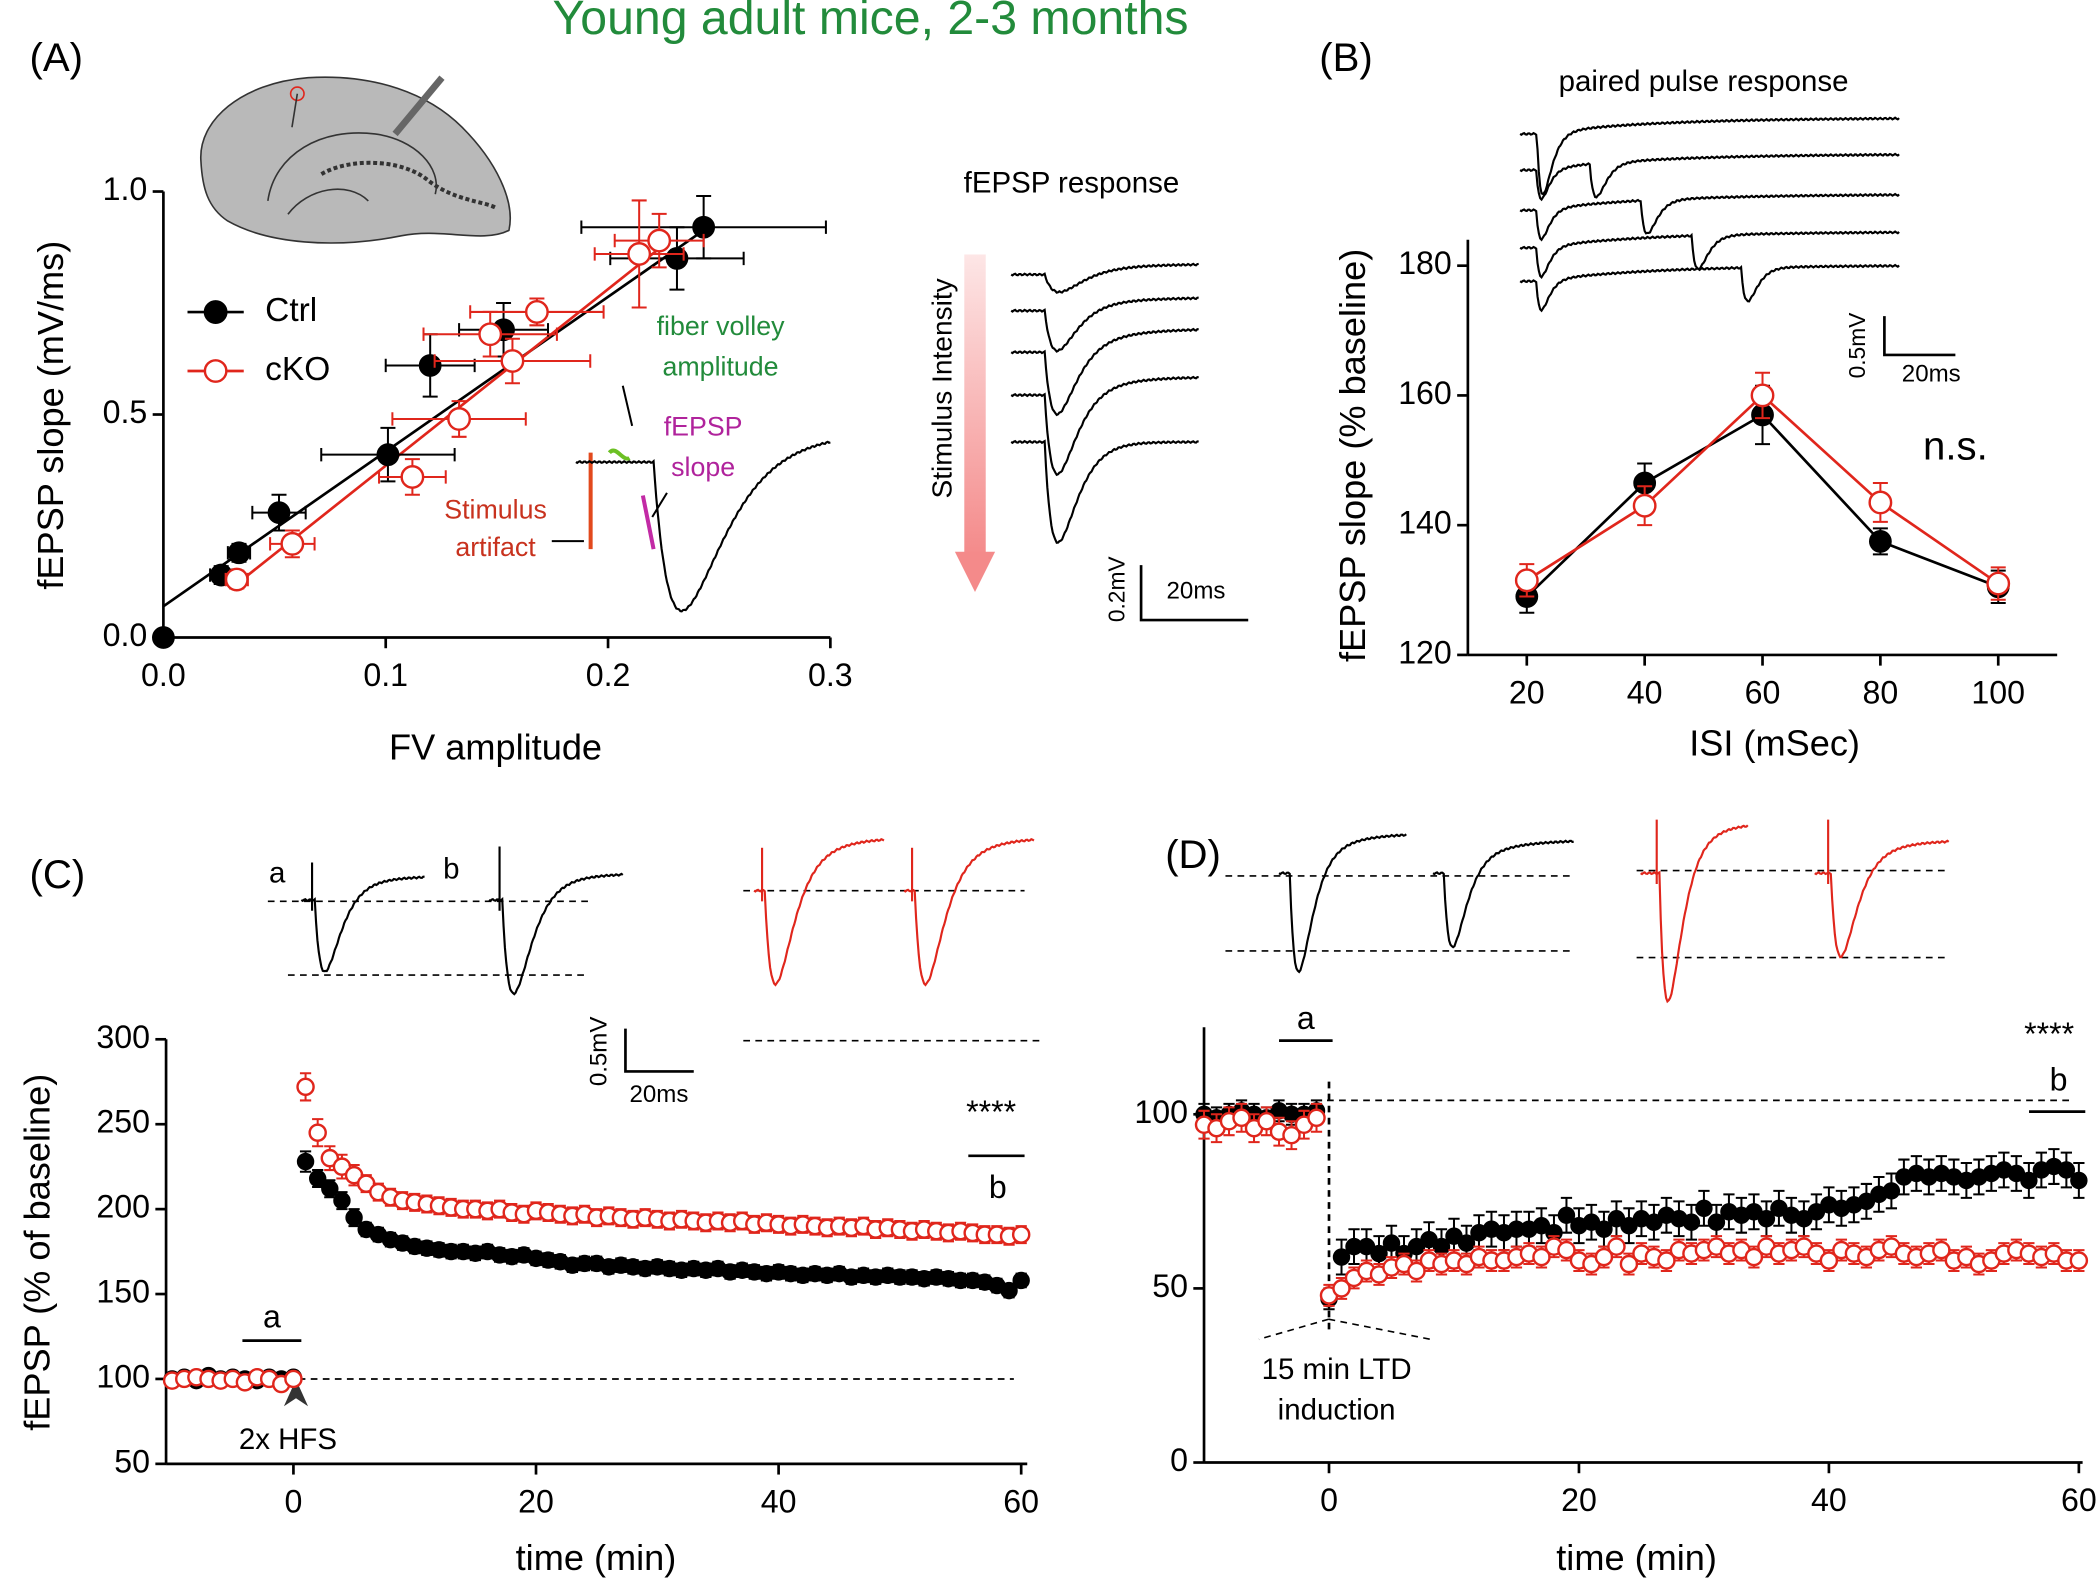 This screenshot has height=1585, width=2100. I want to click on y-tick-label: 0.5, so click(125, 412).